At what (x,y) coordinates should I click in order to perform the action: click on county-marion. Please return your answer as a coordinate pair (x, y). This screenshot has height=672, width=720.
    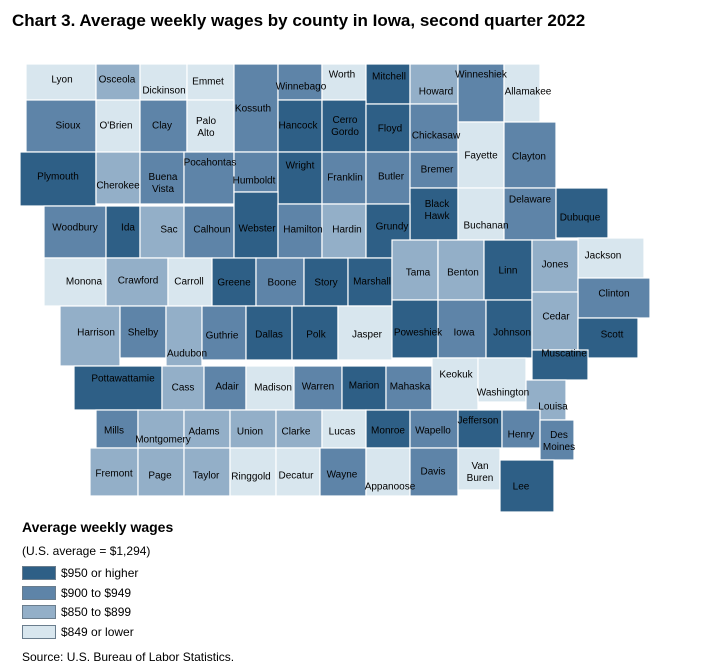
    Looking at the image, I should click on (364, 388).